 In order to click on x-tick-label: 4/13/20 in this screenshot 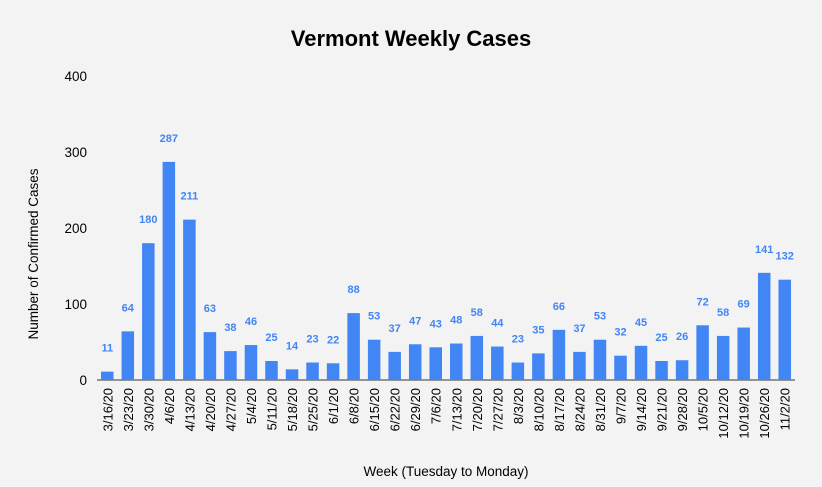, I will do `click(189, 409)`.